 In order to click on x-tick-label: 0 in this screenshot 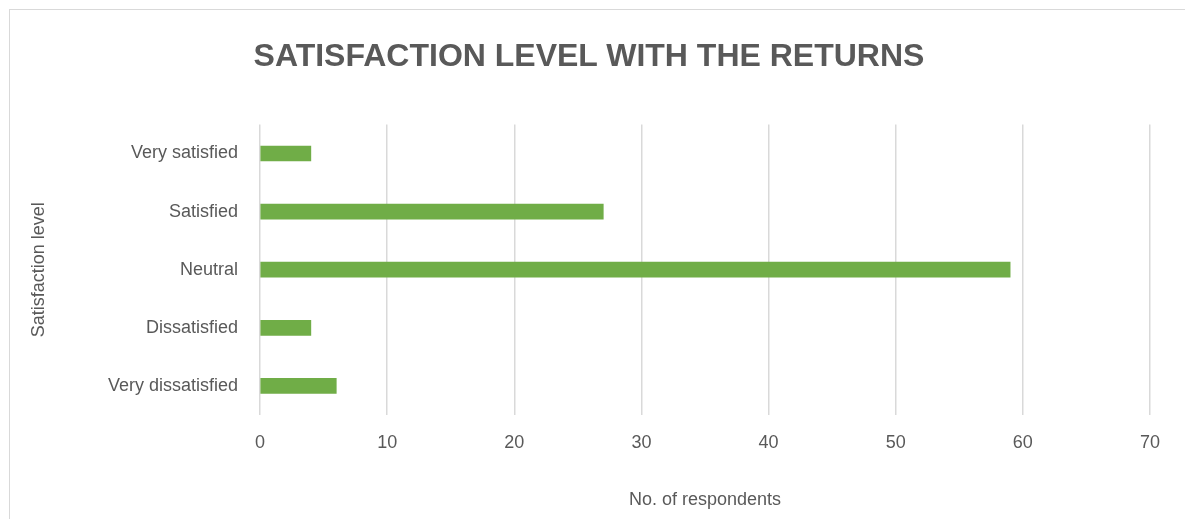, I will do `click(260, 441)`.